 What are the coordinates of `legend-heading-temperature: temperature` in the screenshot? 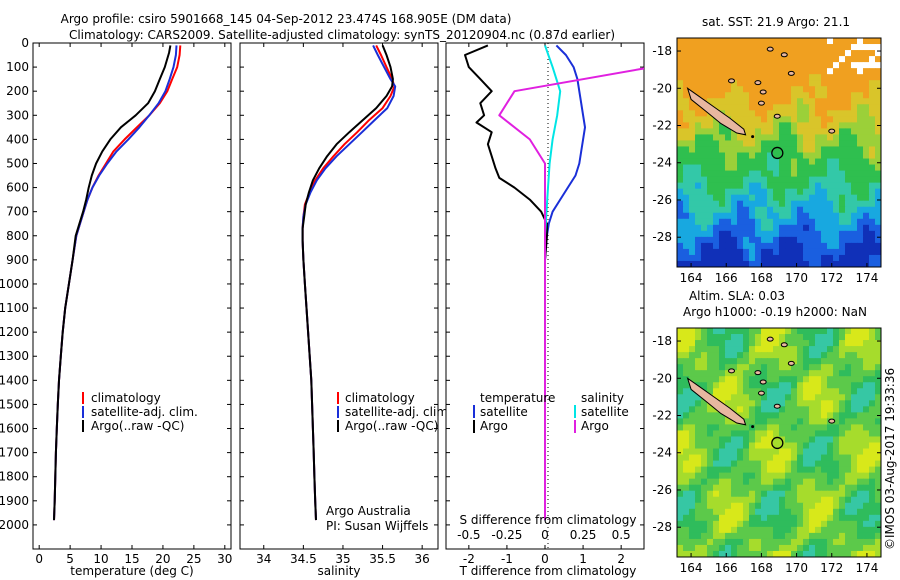 It's located at (517, 398).